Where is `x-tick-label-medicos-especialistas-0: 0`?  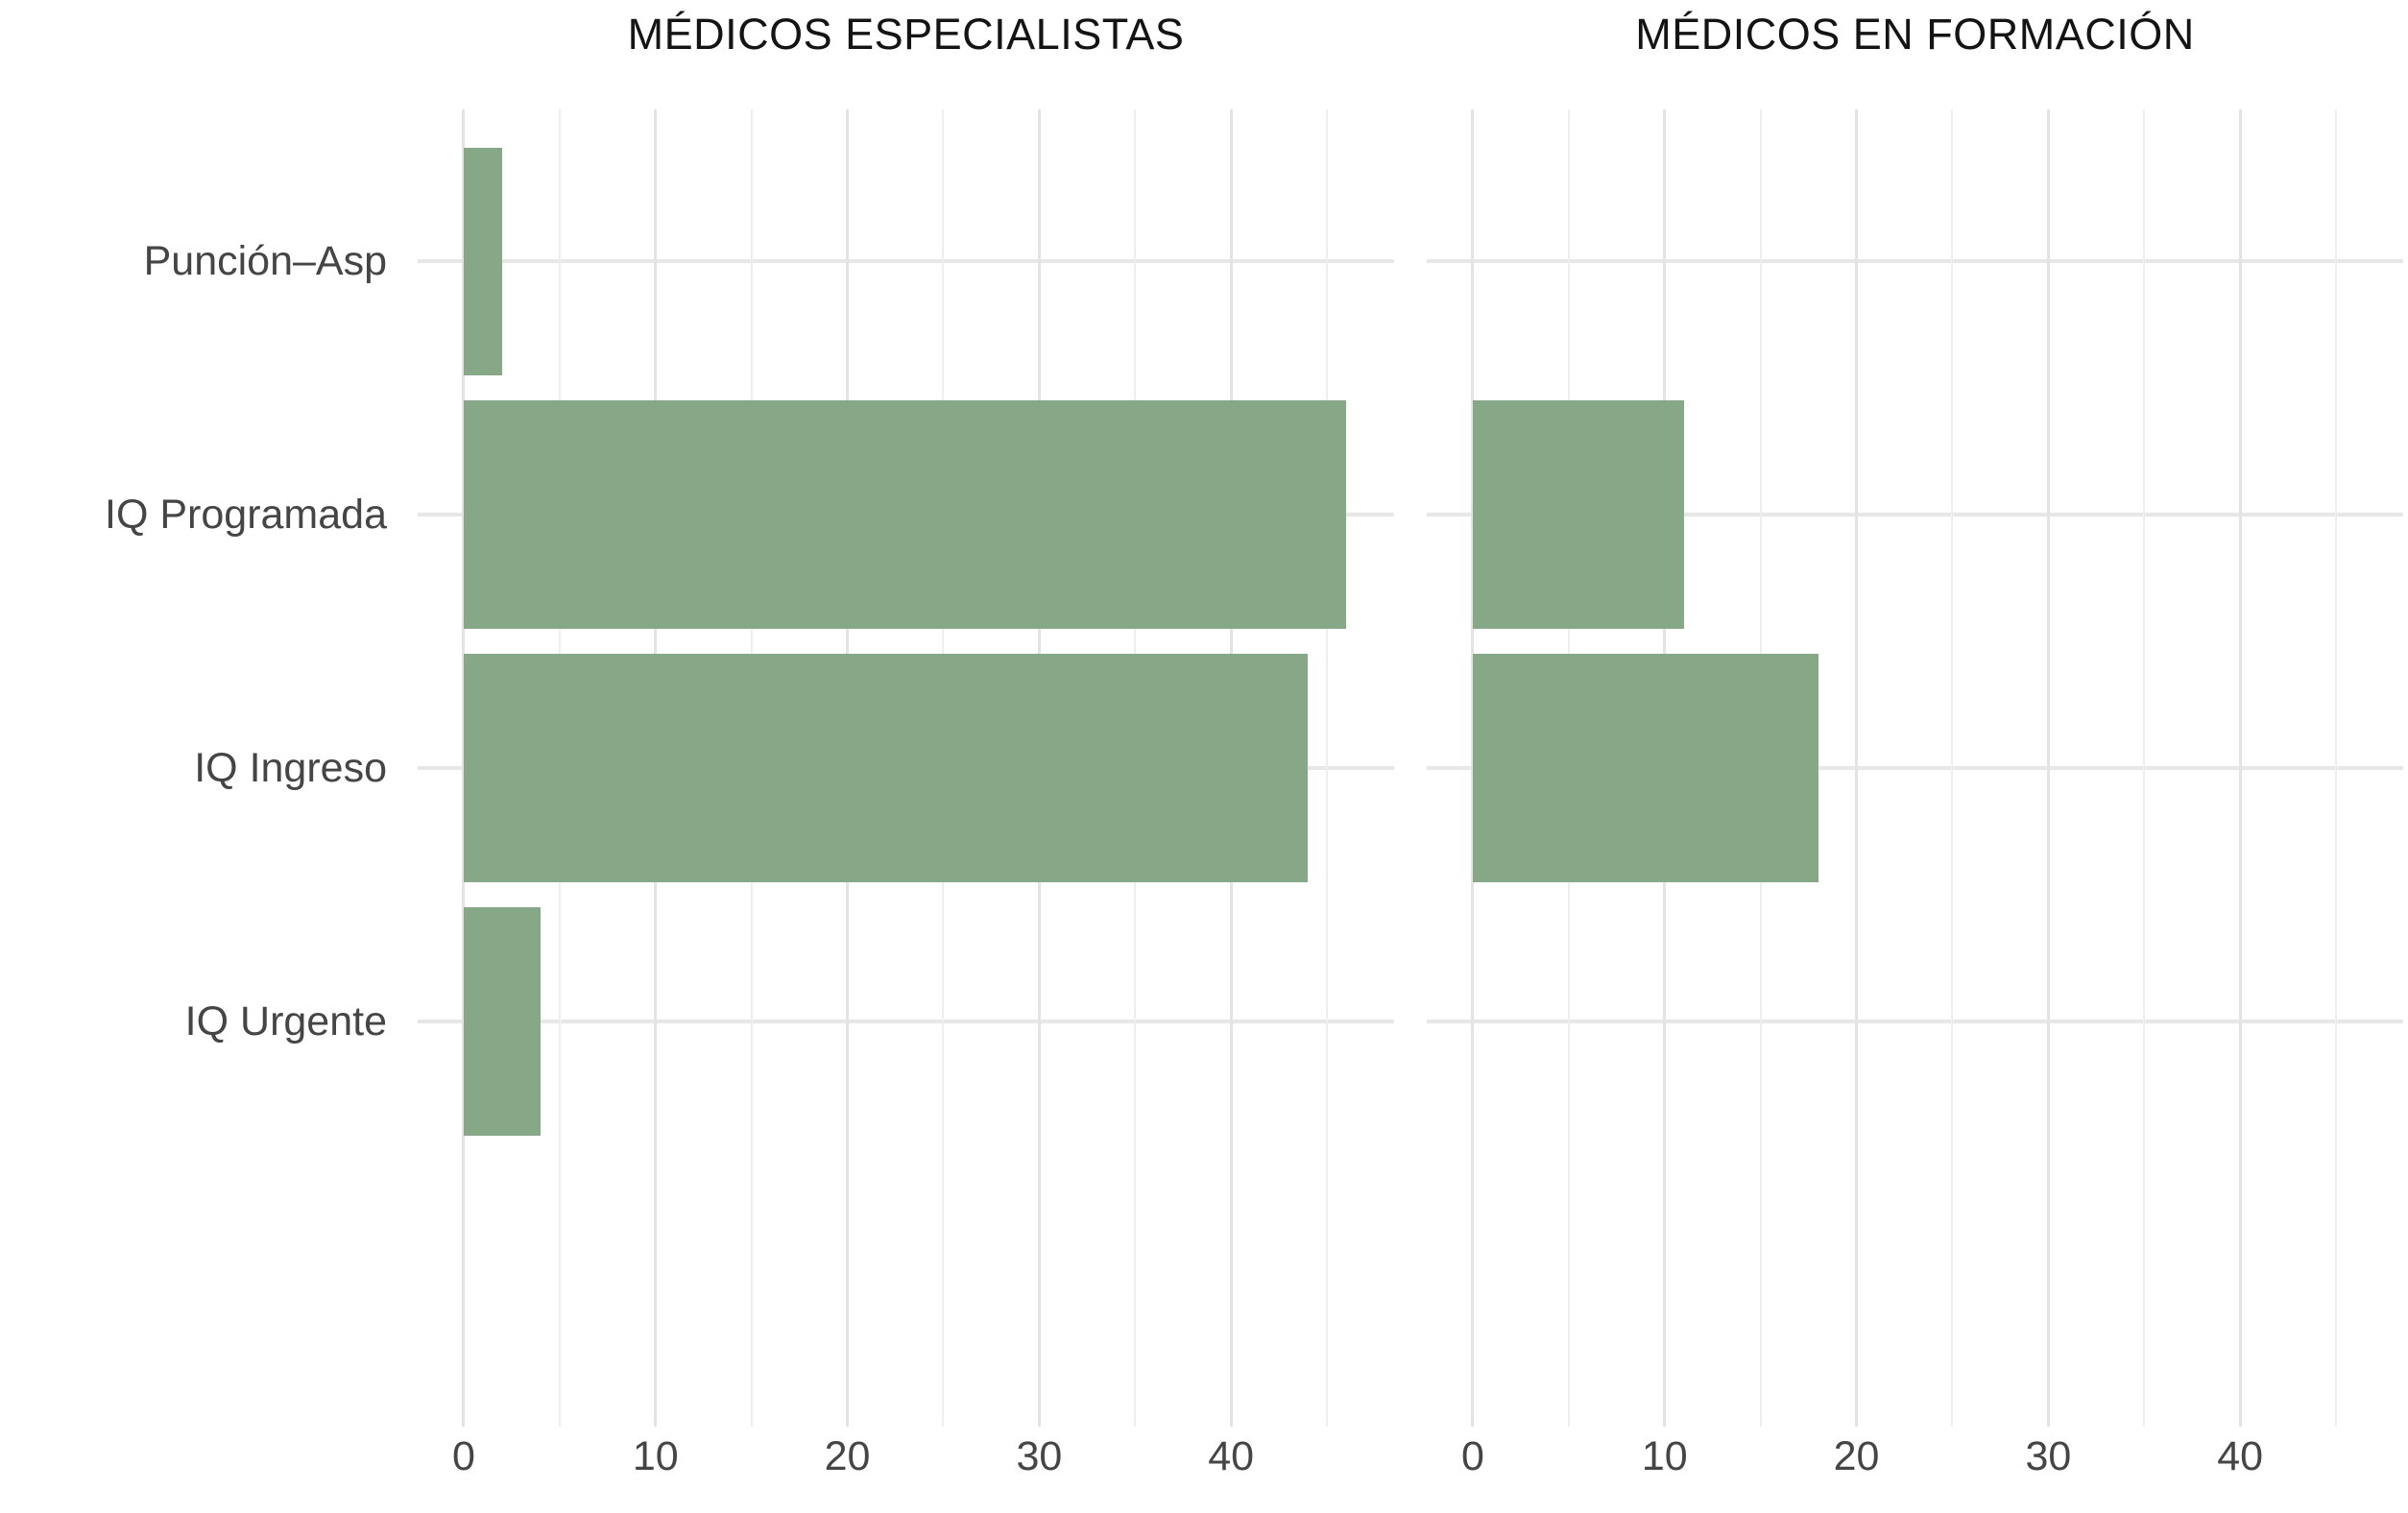
x-tick-label-medicos-especialistas-0: 0 is located at coordinates (463, 1456).